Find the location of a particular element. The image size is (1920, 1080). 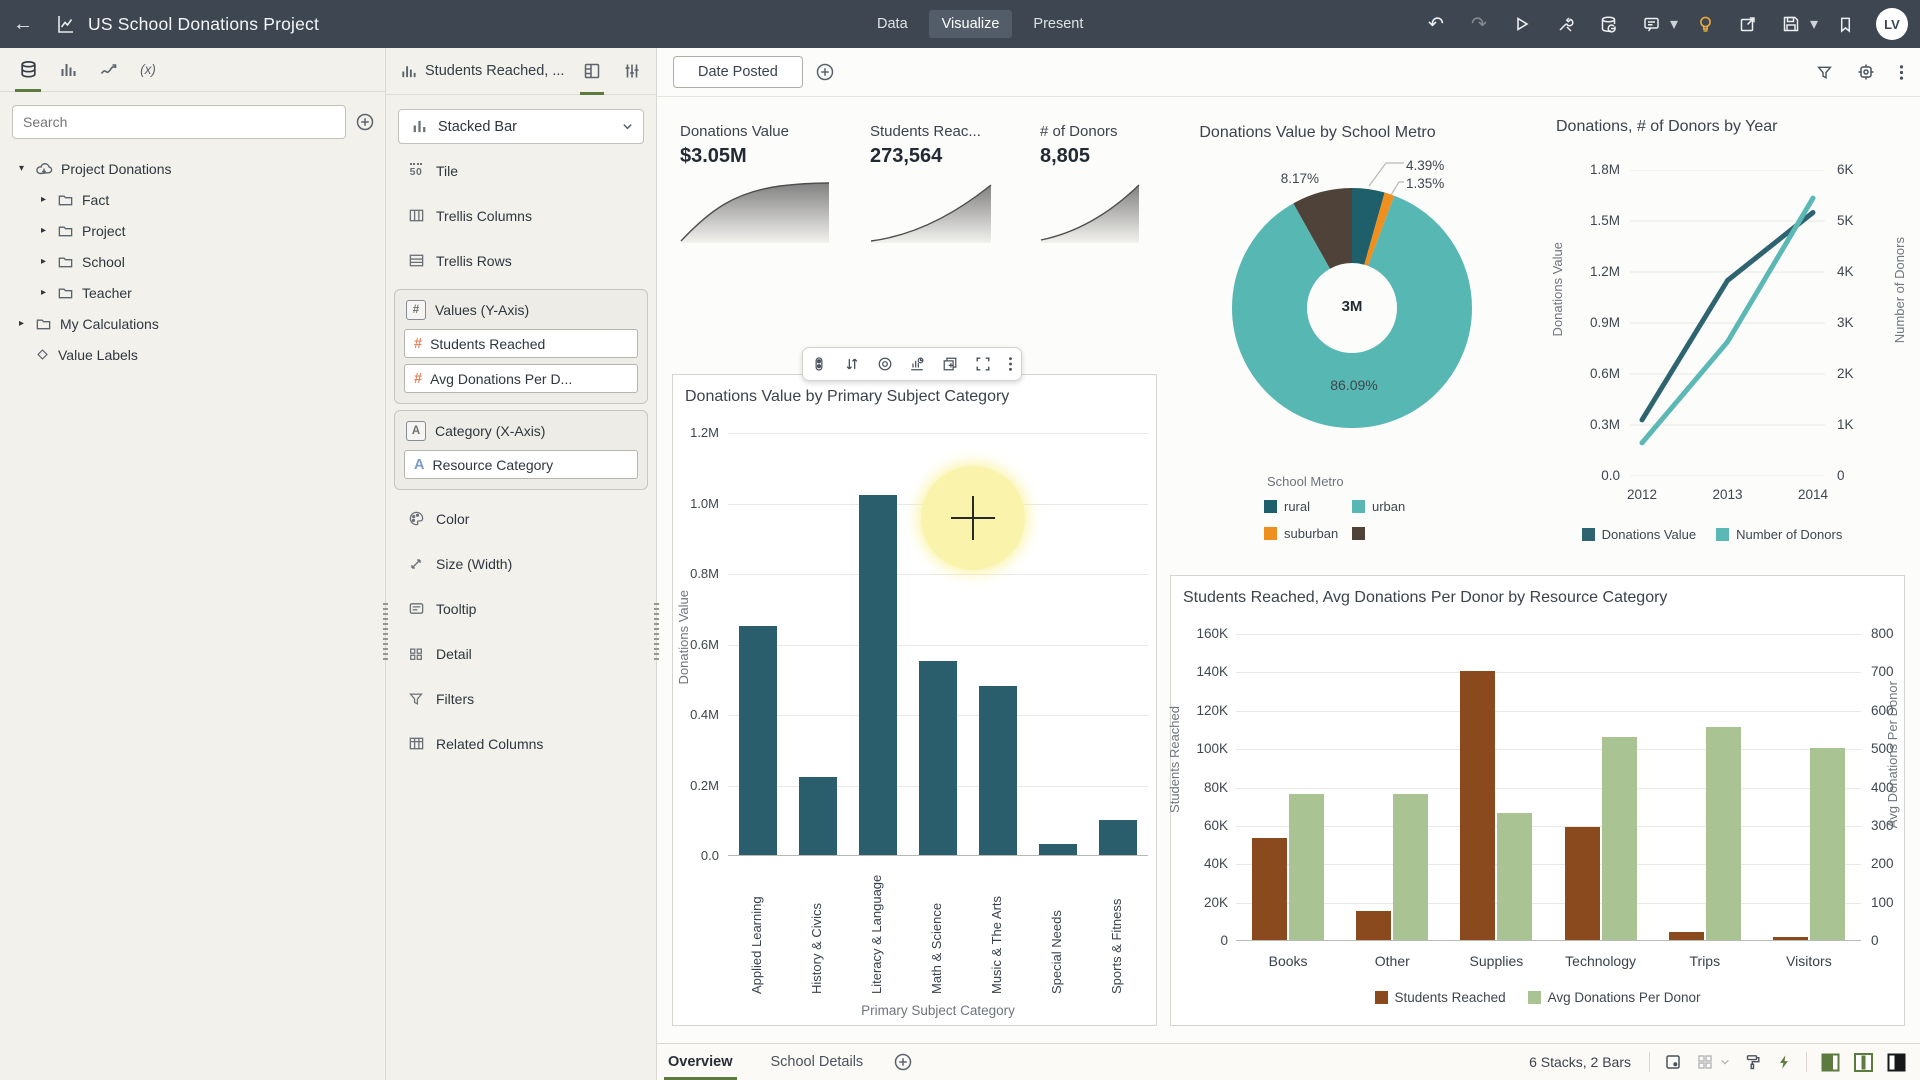

tree-item-my-calculations: ▸ My Calculations is located at coordinates (192, 323).